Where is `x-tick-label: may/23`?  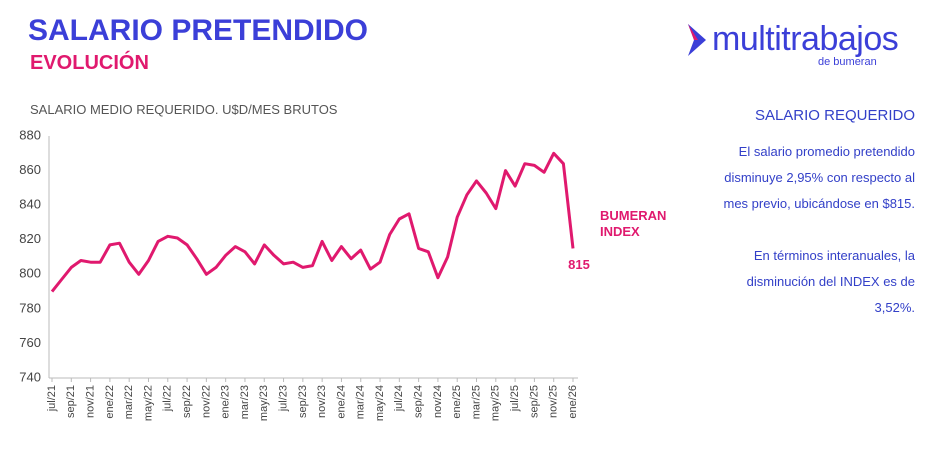
x-tick-label: may/23 is located at coordinates (264, 403).